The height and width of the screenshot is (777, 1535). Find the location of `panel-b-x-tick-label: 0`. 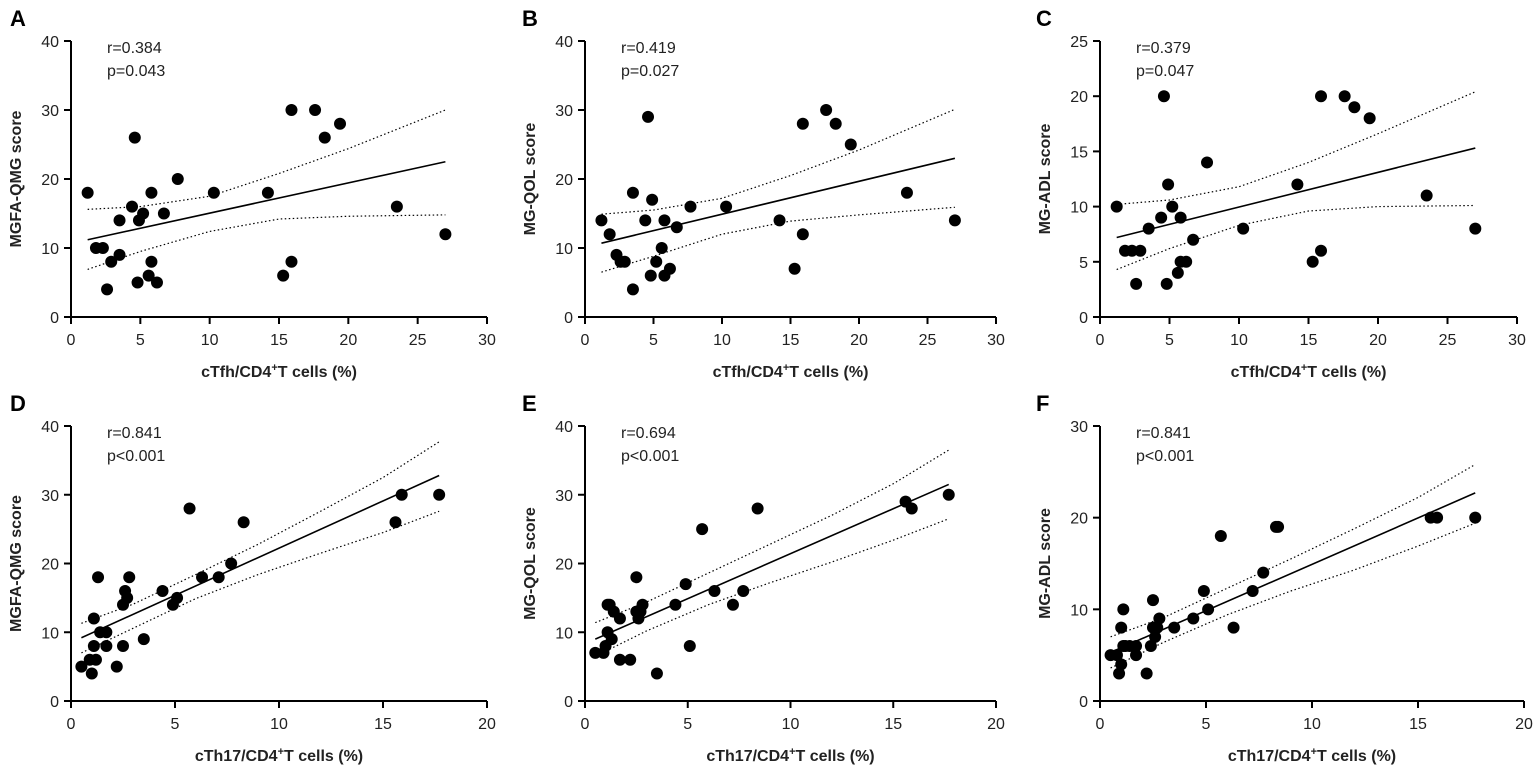

panel-b-x-tick-label: 0 is located at coordinates (585, 340).